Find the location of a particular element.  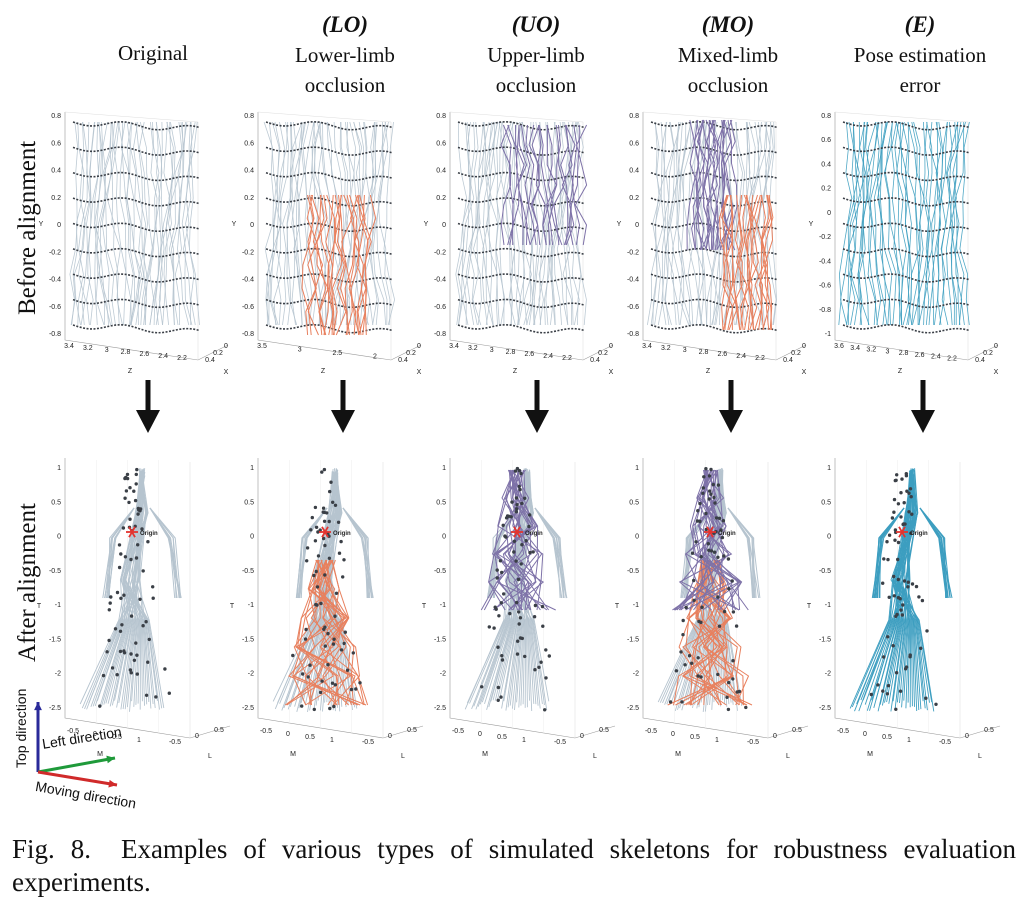

column-title-line2: occlusion is located at coordinates (728, 85).